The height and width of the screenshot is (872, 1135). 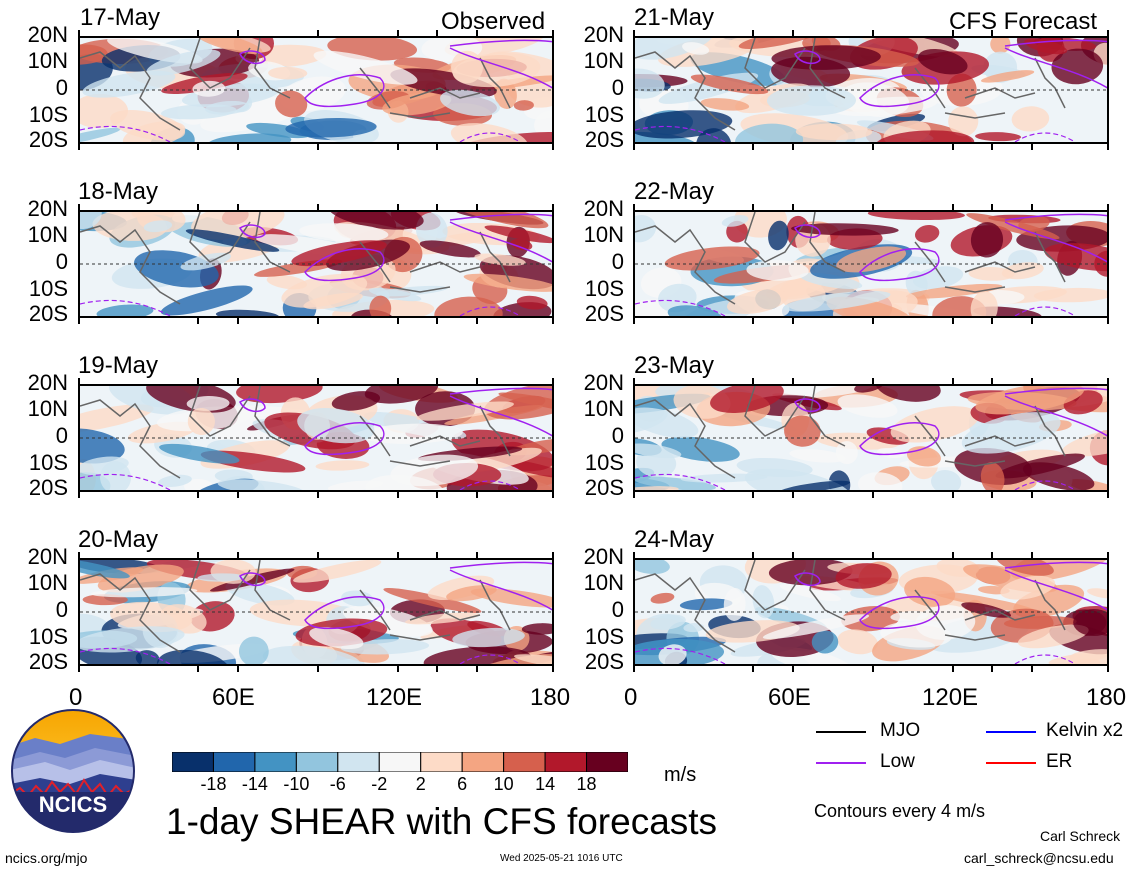 I want to click on colorbar-label: -2, so click(x=379, y=784).